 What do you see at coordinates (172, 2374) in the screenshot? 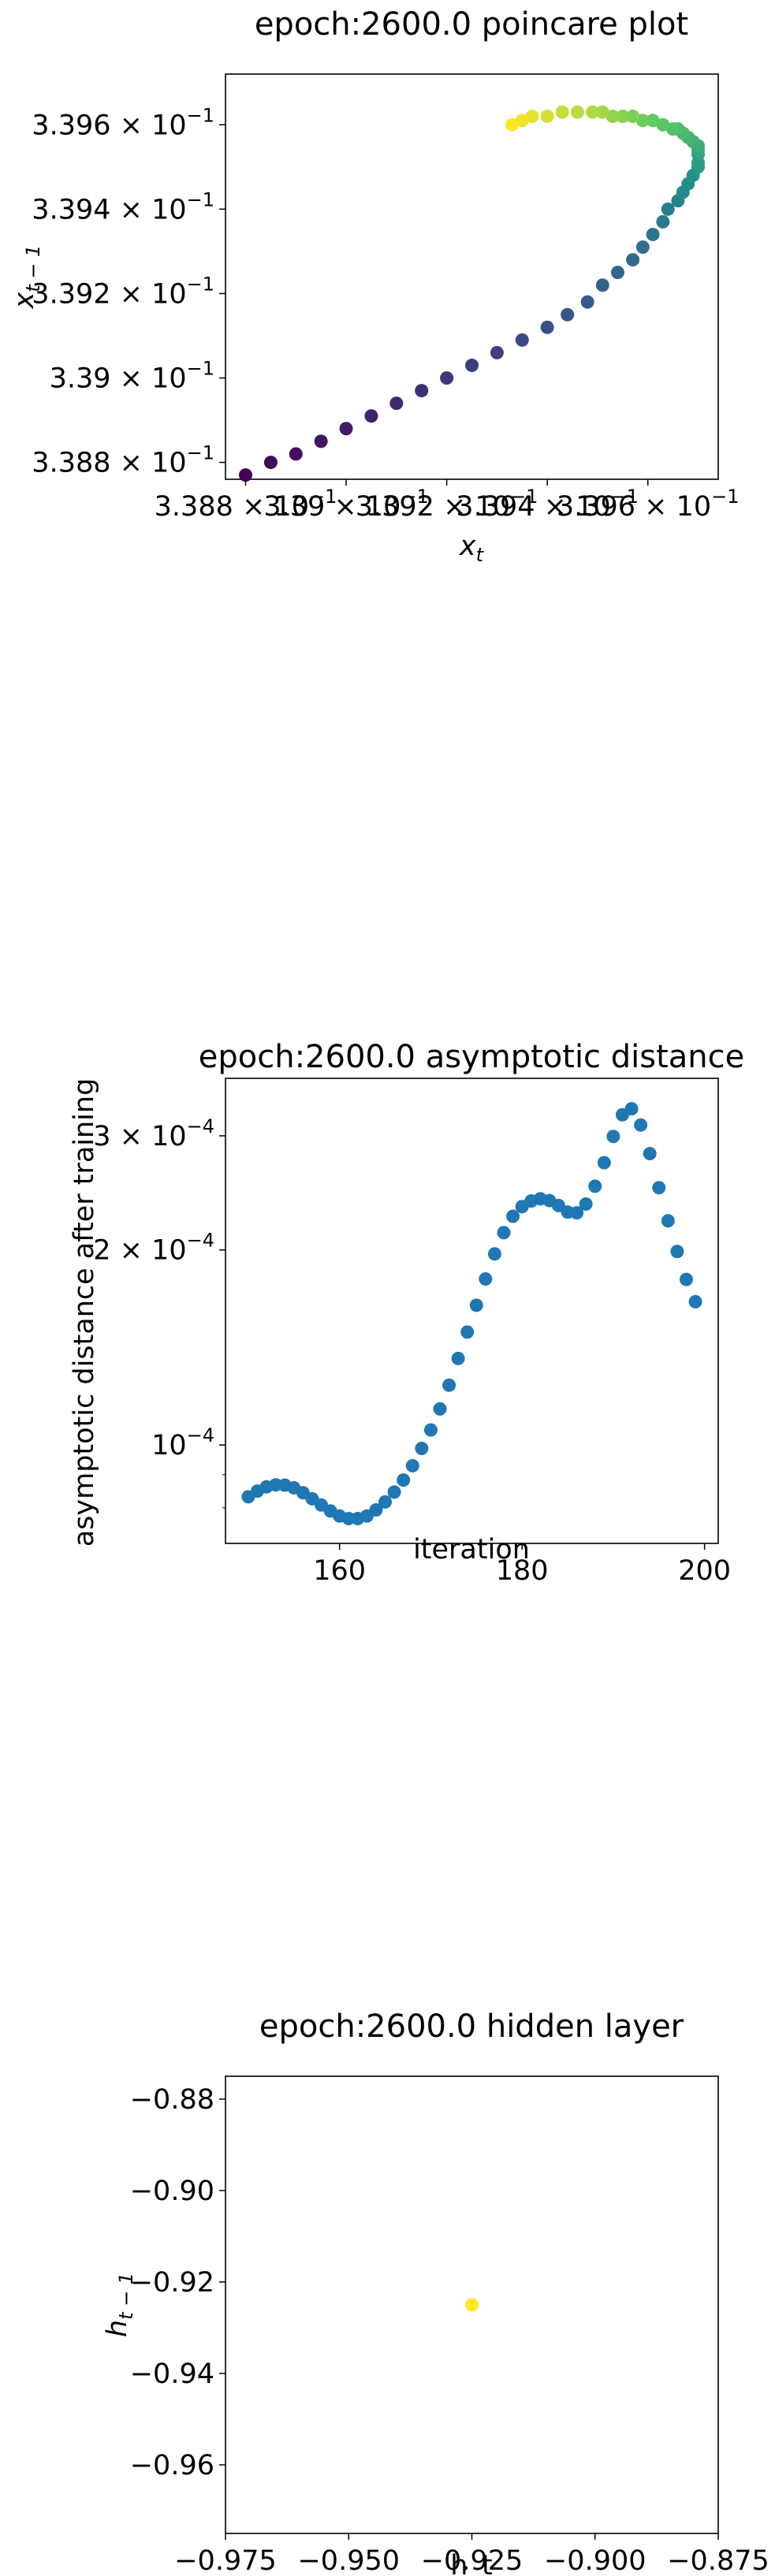
I see `y-tick-label: −0.94` at bounding box center [172, 2374].